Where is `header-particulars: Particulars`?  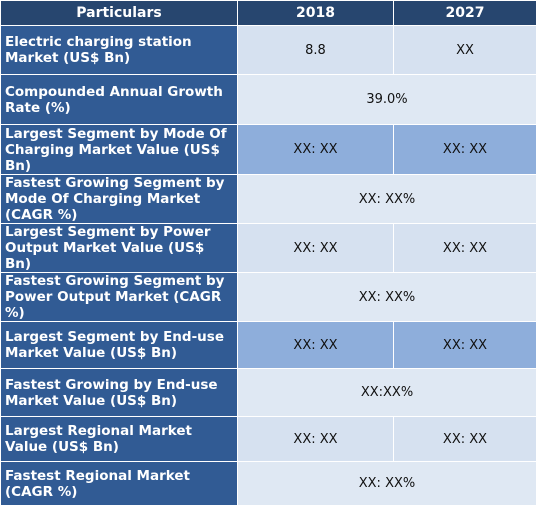
header-particulars: Particulars is located at coordinates (119, 13).